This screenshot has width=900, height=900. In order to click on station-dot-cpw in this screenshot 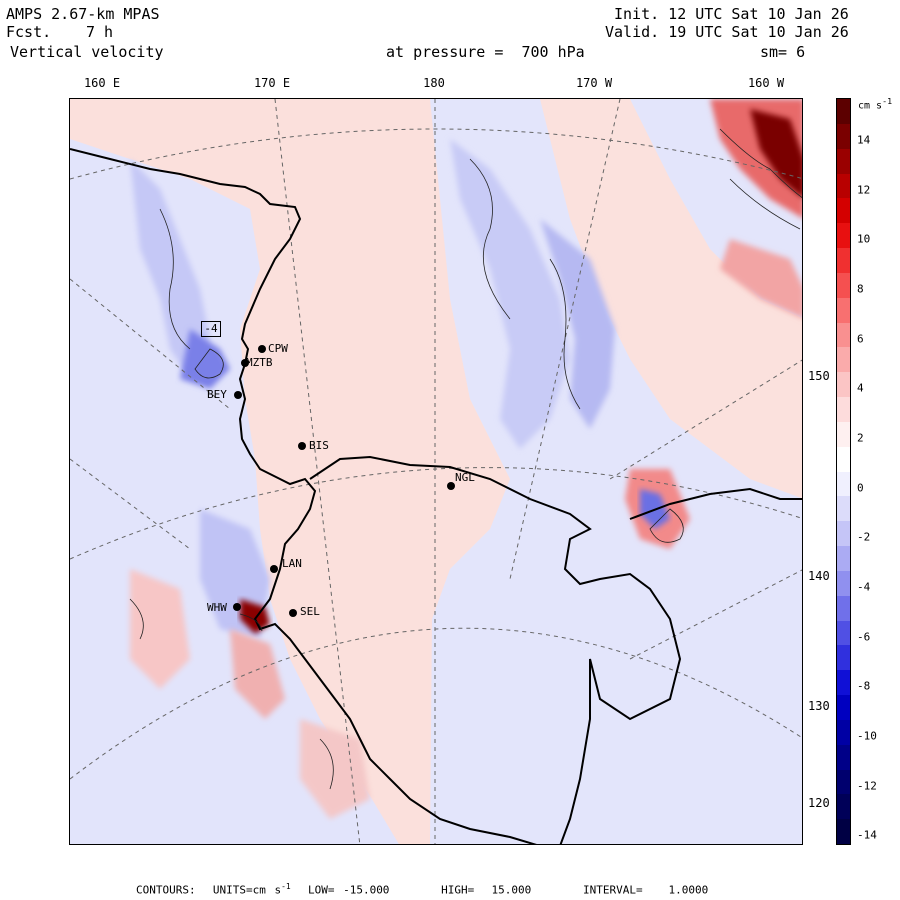, I will do `click(262, 349)`.